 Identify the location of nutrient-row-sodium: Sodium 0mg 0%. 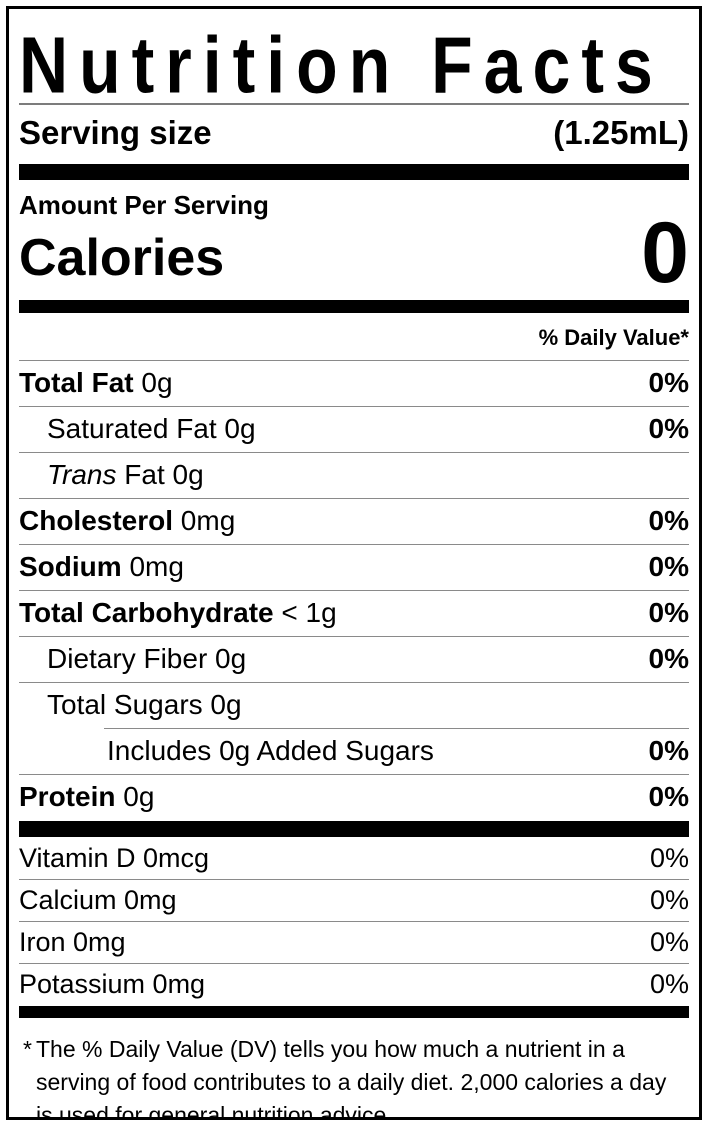
(354, 567).